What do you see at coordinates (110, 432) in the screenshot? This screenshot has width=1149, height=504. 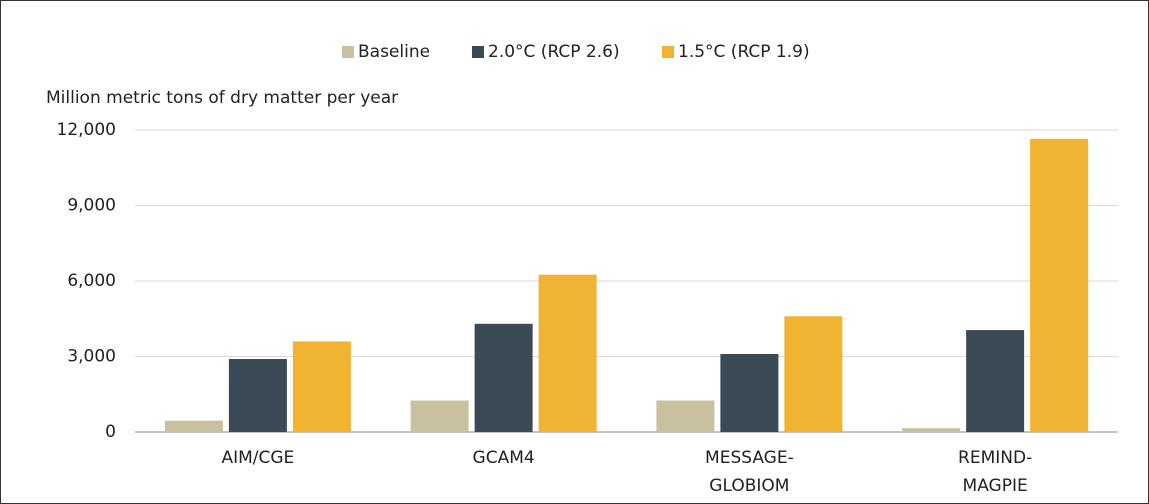 I see `y-tick-label: 0` at bounding box center [110, 432].